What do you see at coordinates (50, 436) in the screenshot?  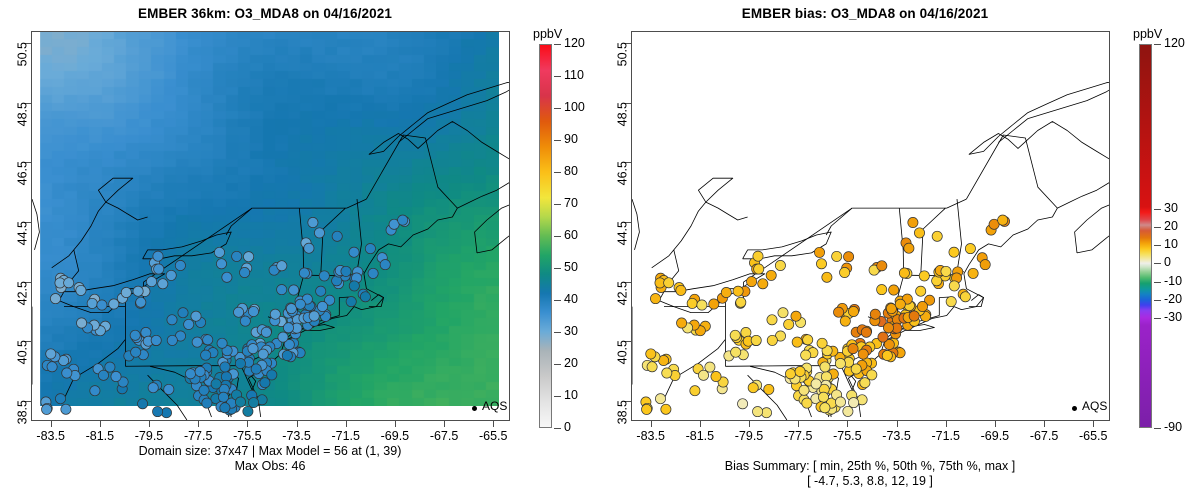 I see `x-axis-label: -83.5` at bounding box center [50, 436].